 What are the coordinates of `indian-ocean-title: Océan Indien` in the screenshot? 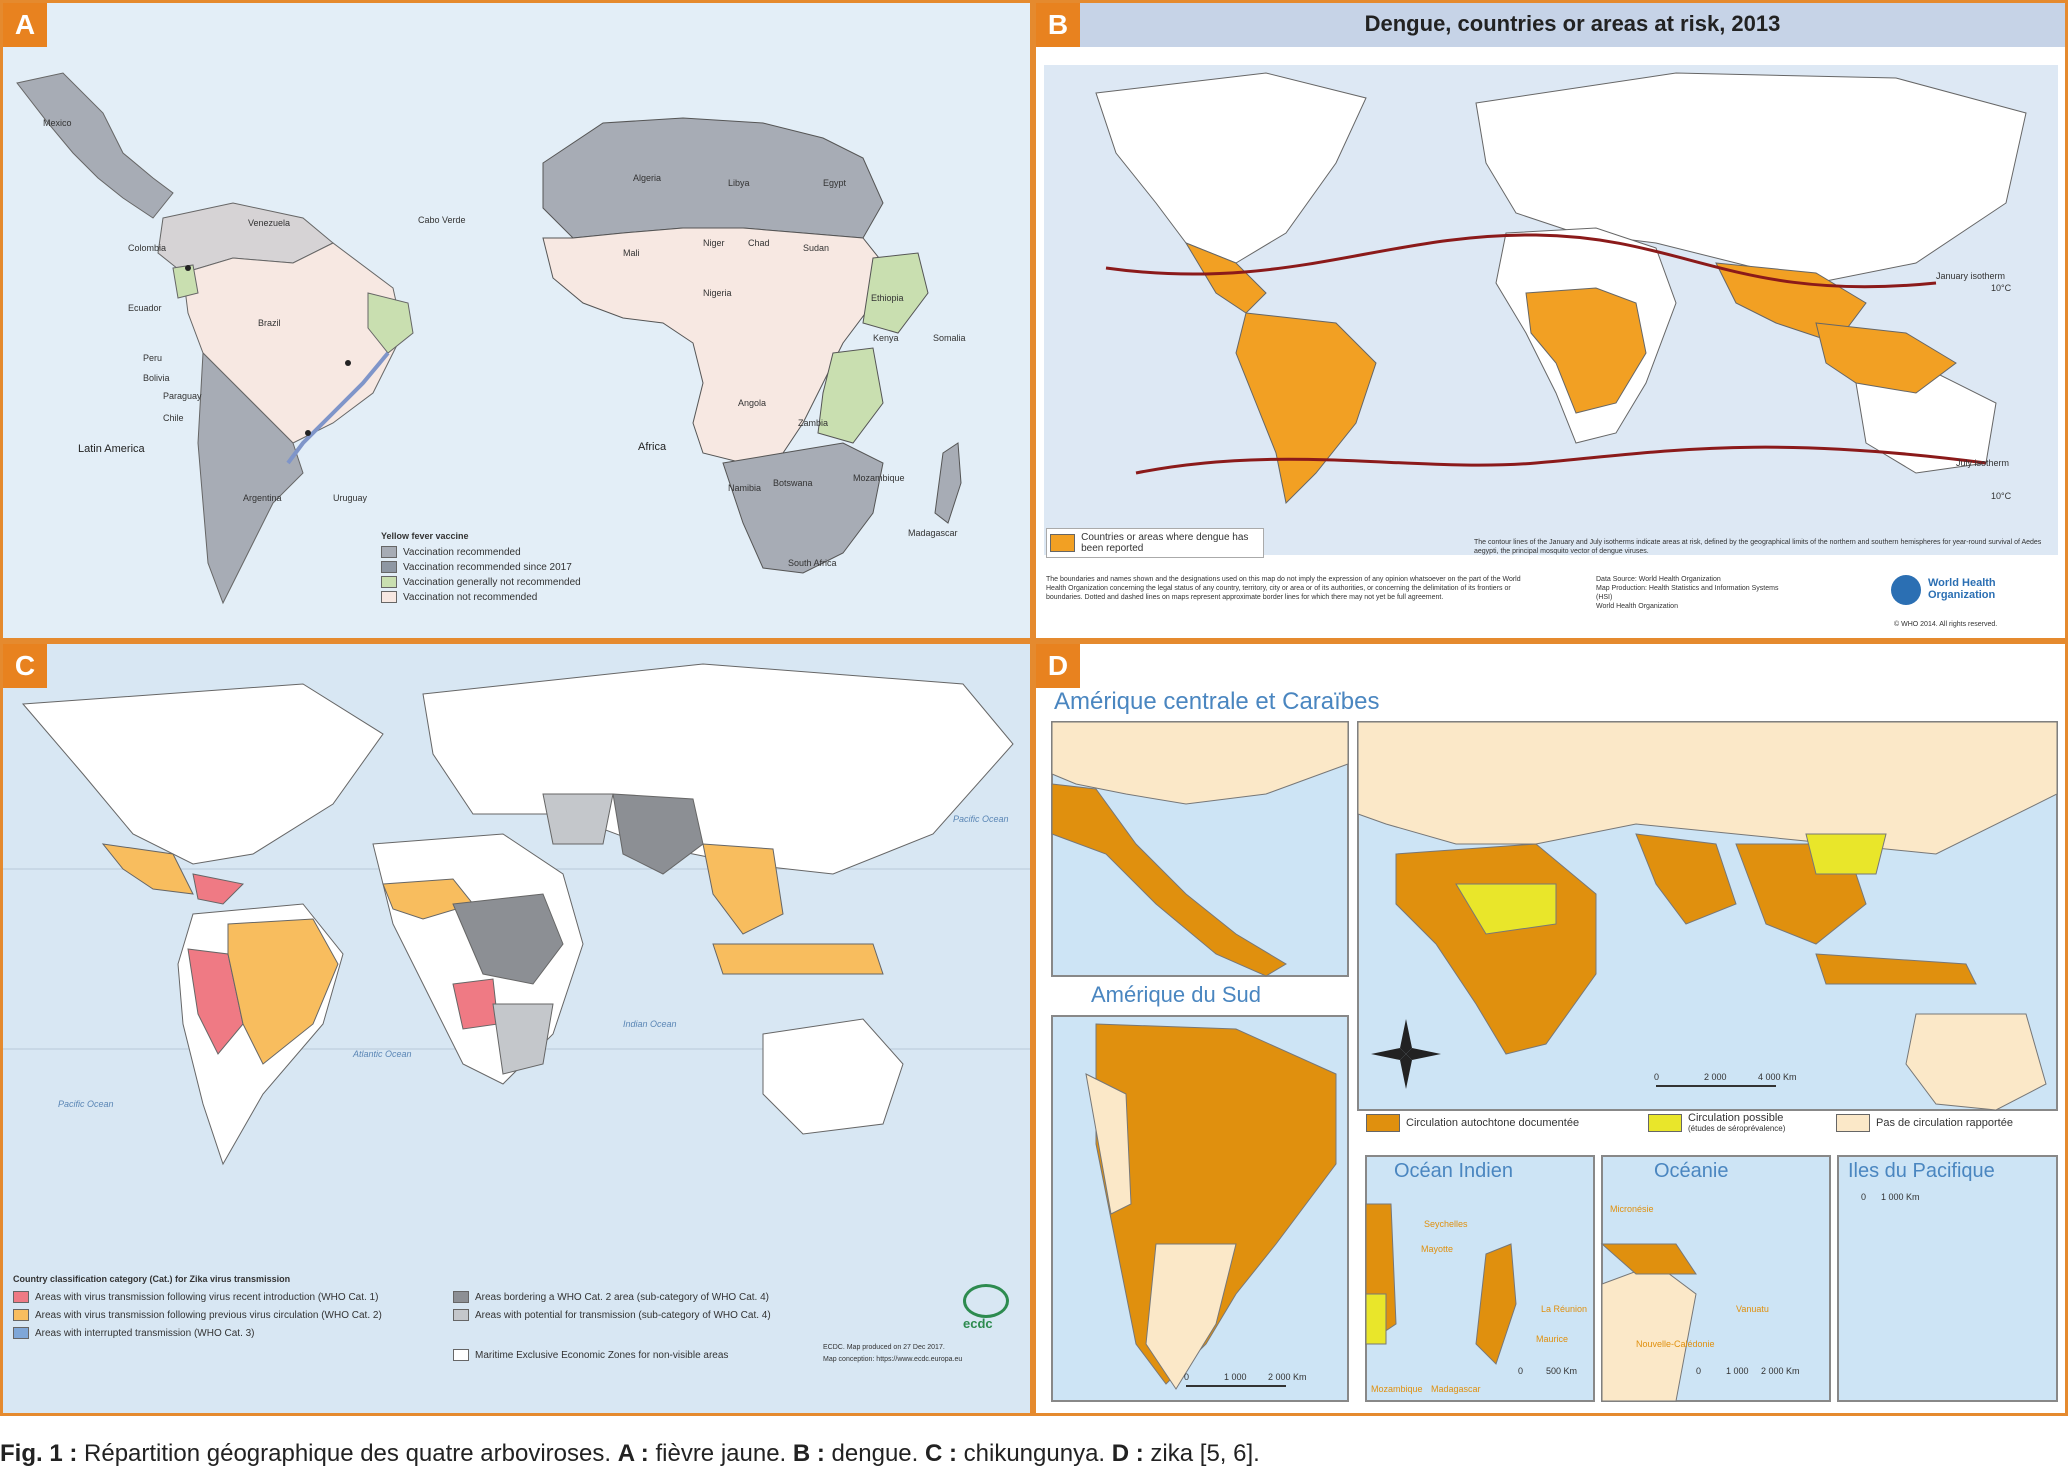 It's located at (1453, 1171).